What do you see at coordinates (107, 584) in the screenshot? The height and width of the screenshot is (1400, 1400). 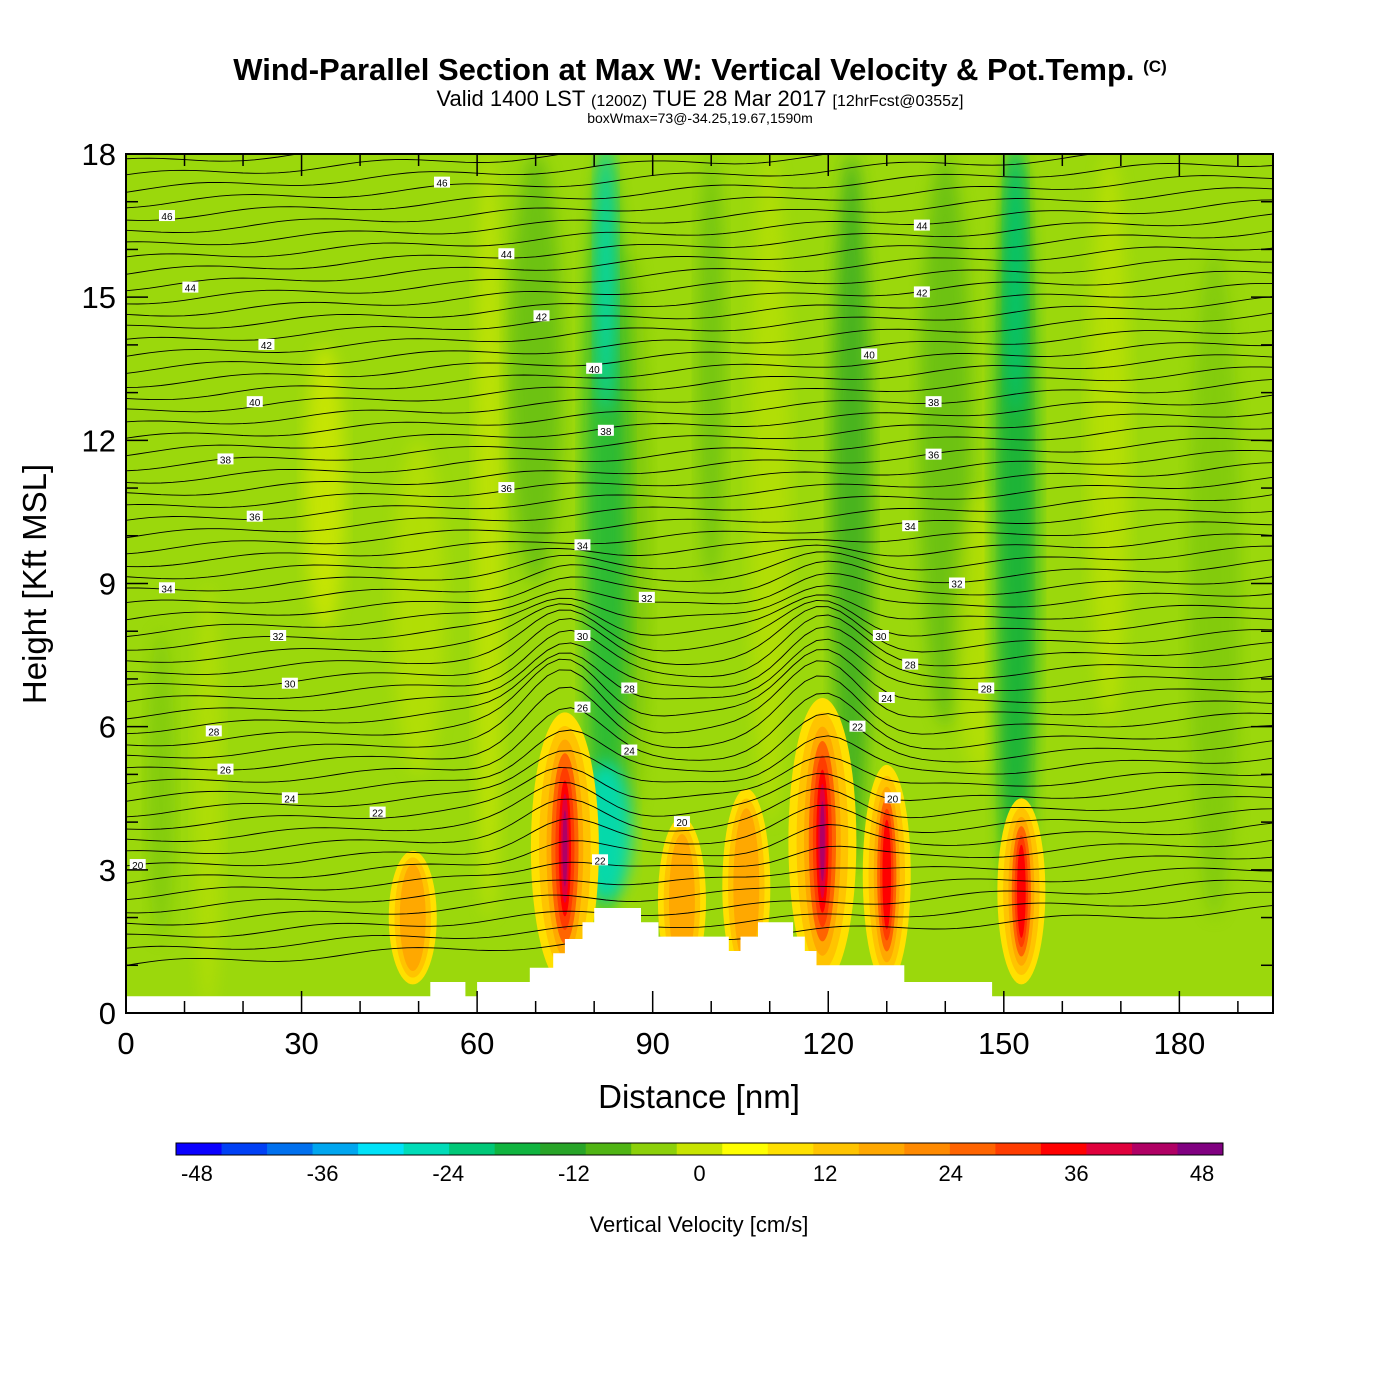 I see `y-tick-label: 9` at bounding box center [107, 584].